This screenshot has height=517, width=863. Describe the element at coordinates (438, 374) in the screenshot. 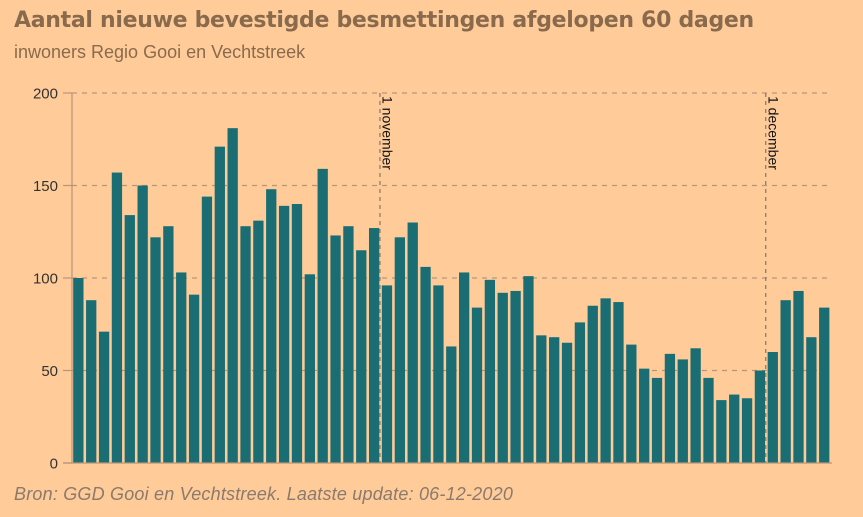

I see `bar: 3 nov: 96` at that location.